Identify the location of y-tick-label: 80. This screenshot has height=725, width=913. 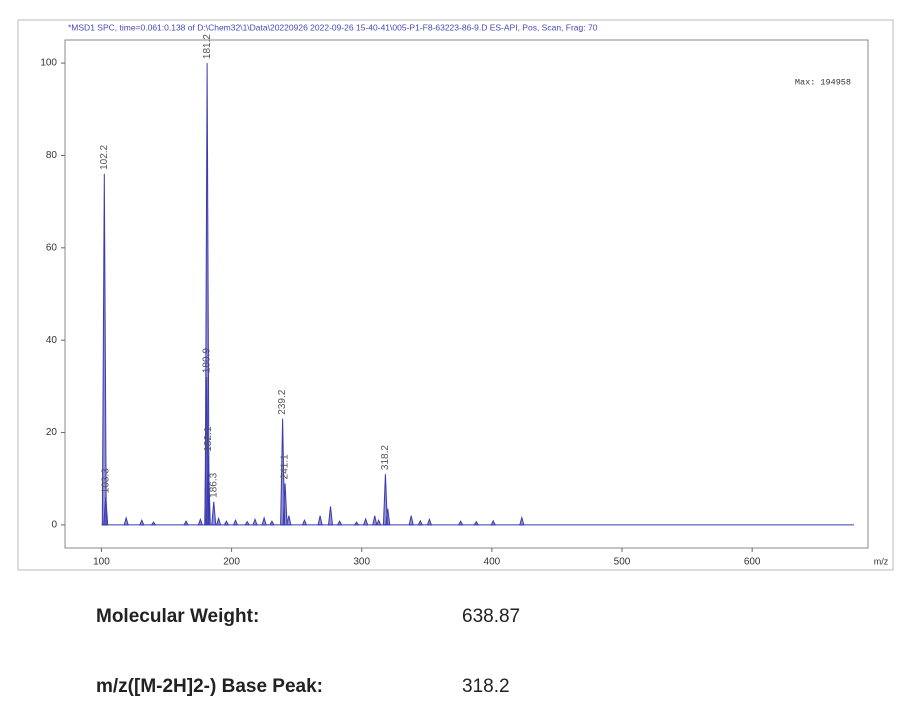
(52, 155).